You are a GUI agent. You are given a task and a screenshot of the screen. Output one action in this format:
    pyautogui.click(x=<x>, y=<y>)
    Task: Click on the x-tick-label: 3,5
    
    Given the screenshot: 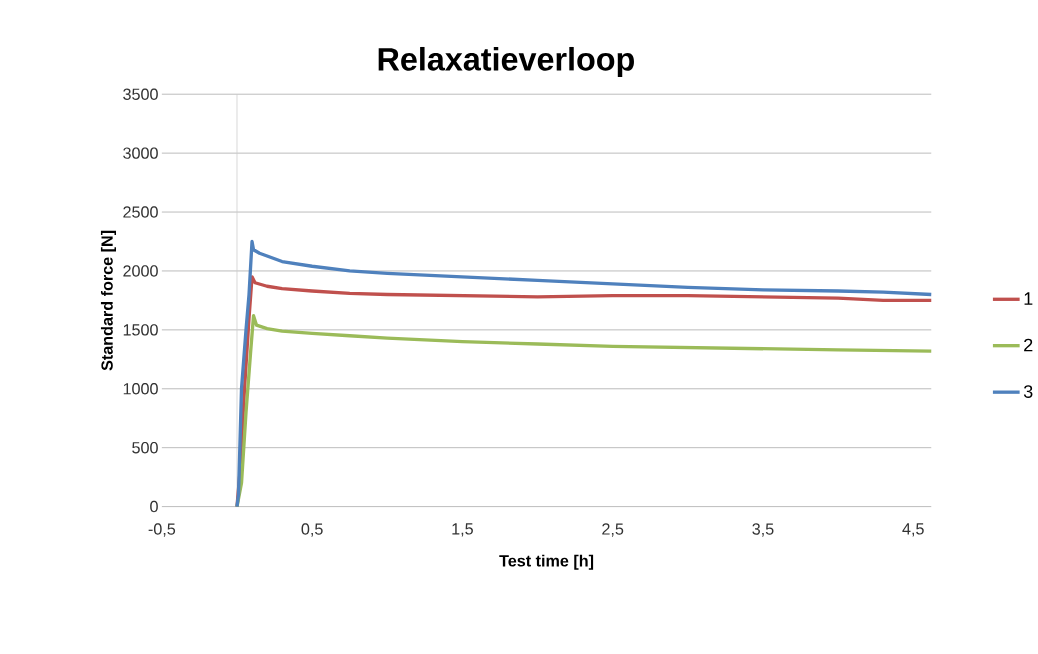 What is the action you would take?
    pyautogui.click(x=763, y=530)
    